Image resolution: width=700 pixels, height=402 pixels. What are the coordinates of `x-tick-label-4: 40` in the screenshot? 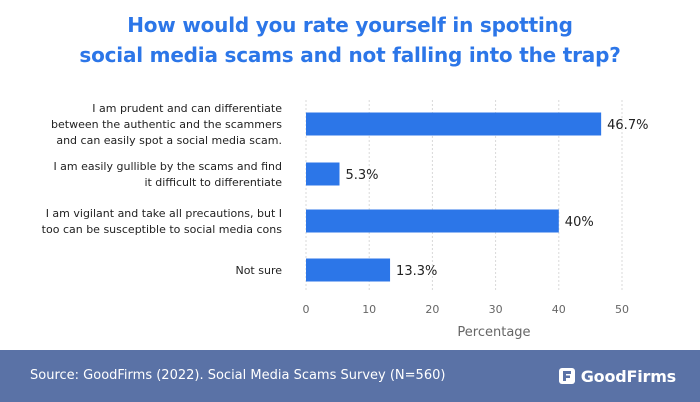 It's located at (559, 309).